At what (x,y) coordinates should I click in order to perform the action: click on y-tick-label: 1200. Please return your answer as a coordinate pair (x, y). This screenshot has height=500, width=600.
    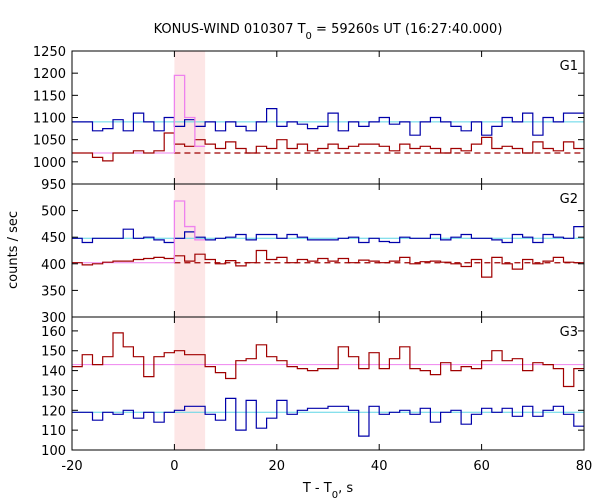
    Looking at the image, I should click on (49, 74).